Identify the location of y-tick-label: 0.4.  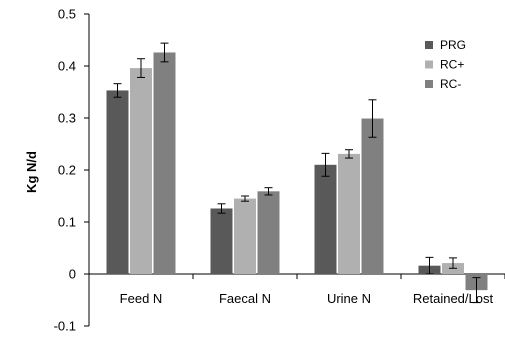
(67, 66).